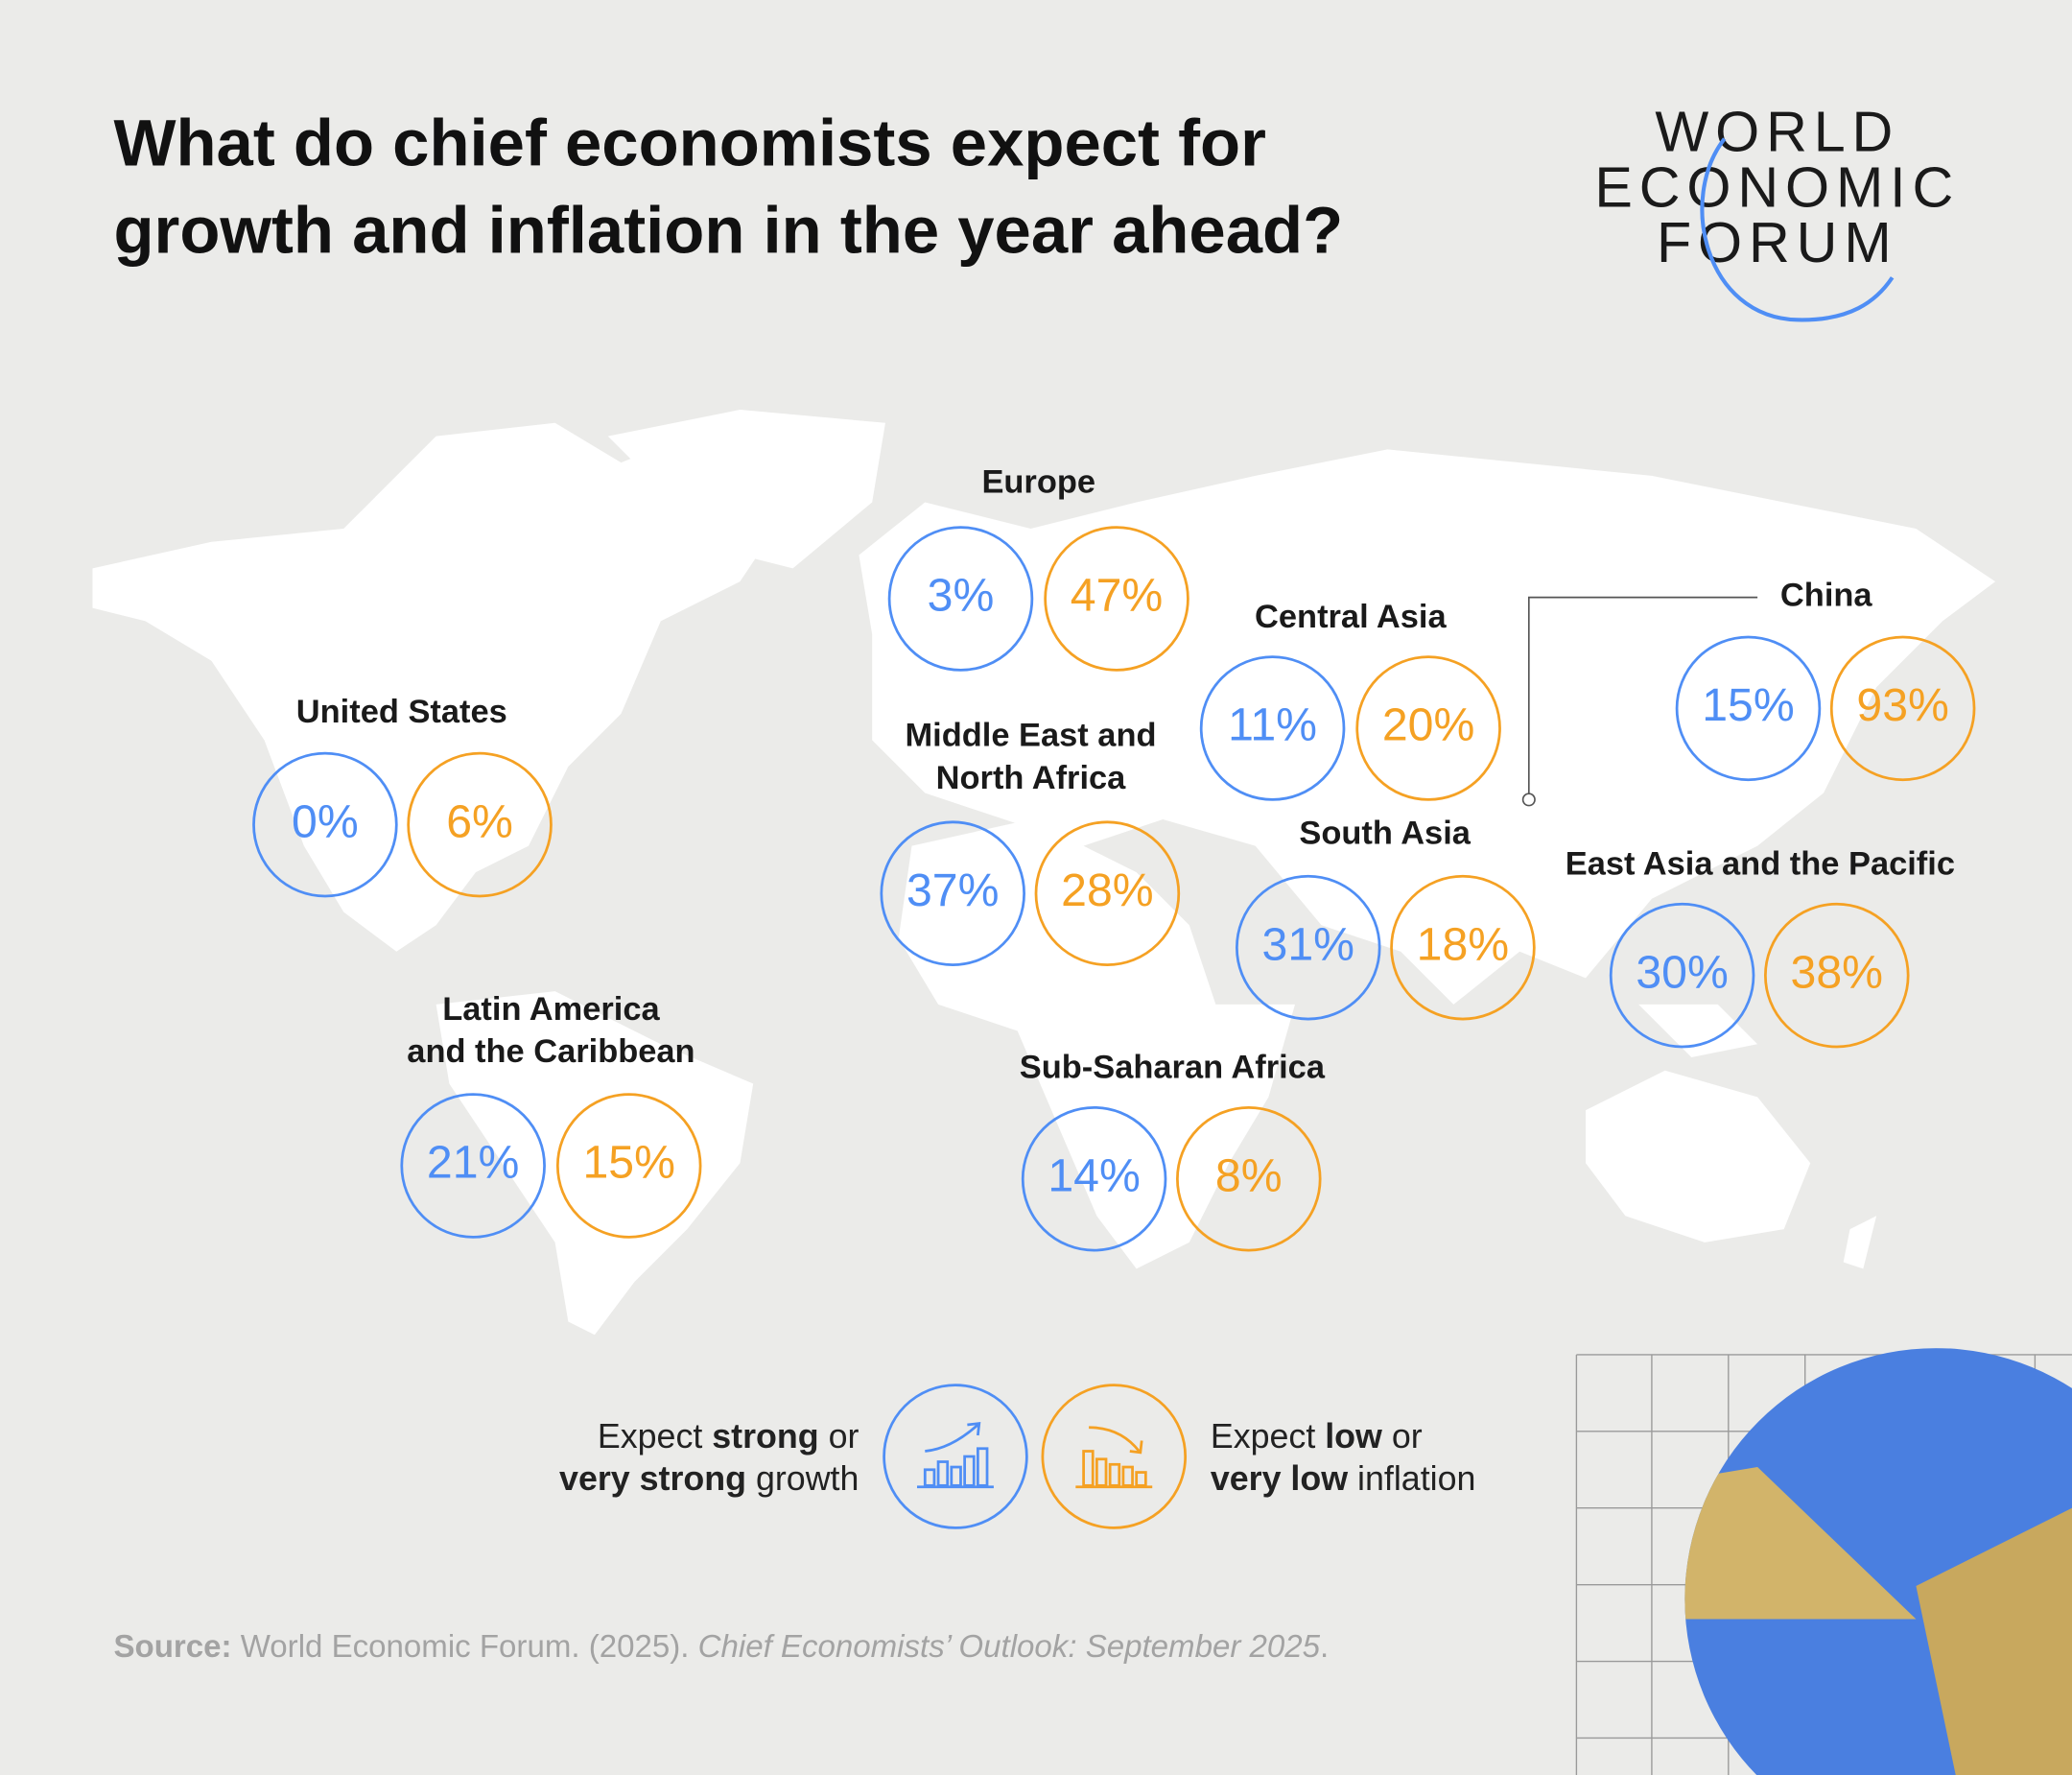  I want to click on islands, so click(1757, 1136).